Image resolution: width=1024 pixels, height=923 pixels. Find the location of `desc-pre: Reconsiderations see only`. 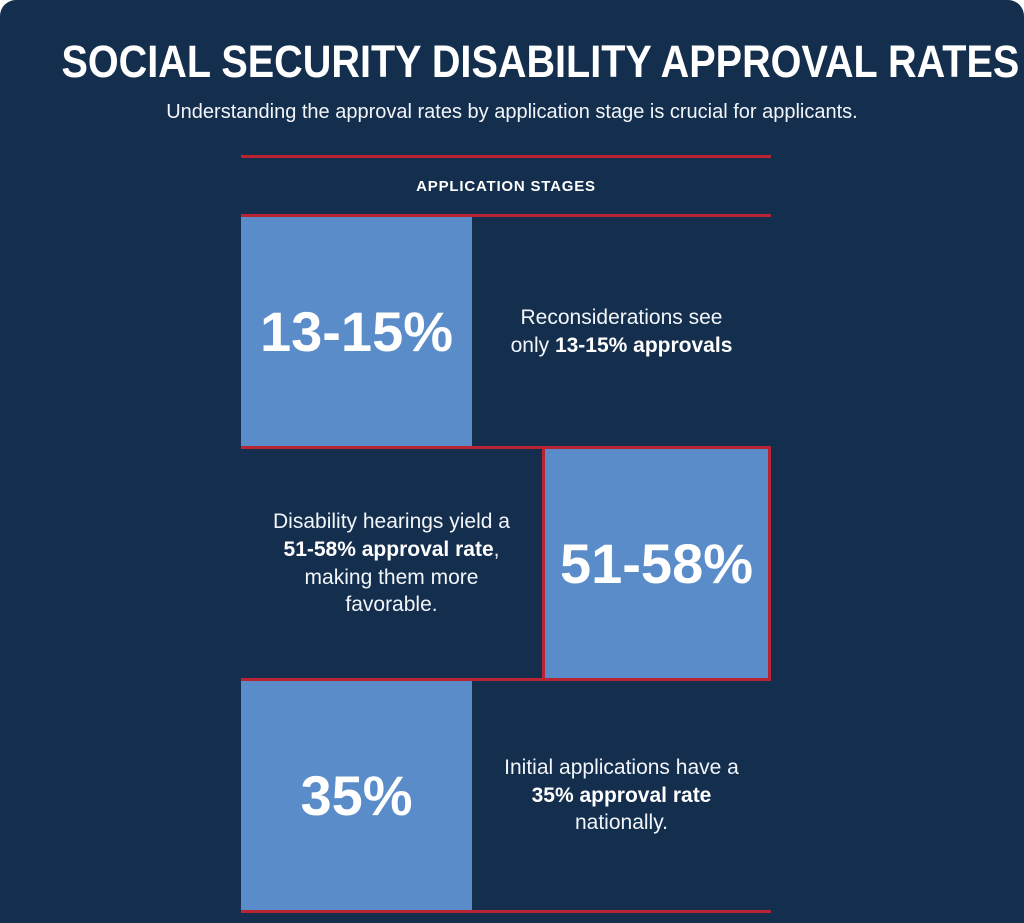

desc-pre: Reconsiderations see only is located at coordinates (616, 331).